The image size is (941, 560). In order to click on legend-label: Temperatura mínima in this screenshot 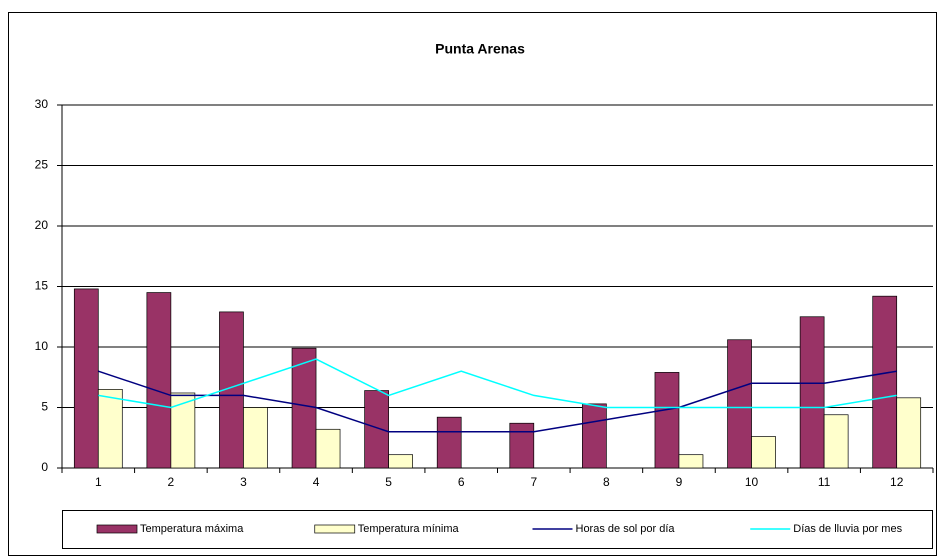, I will do `click(409, 529)`.